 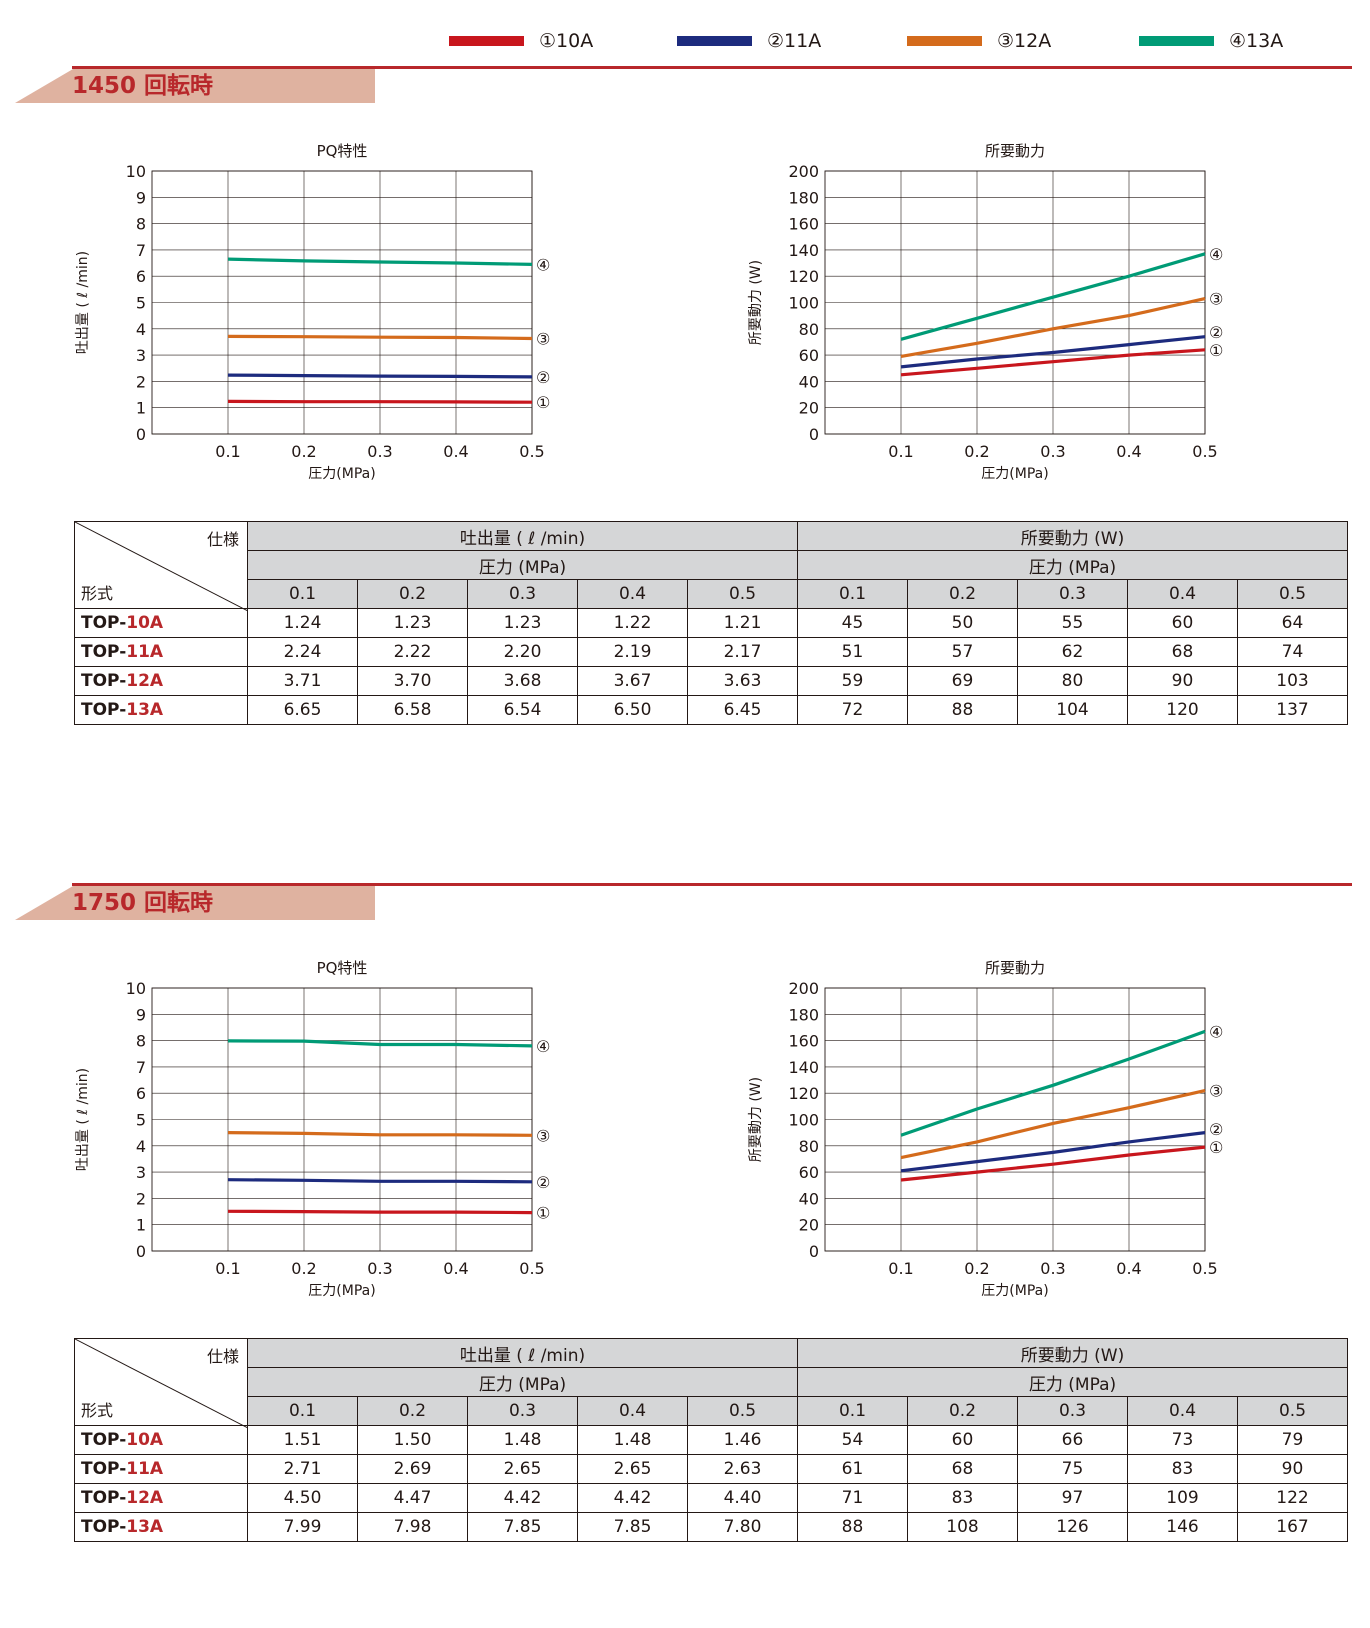 What do you see at coordinates (342, 151) in the screenshot?
I see `chart-title: PQ特性` at bounding box center [342, 151].